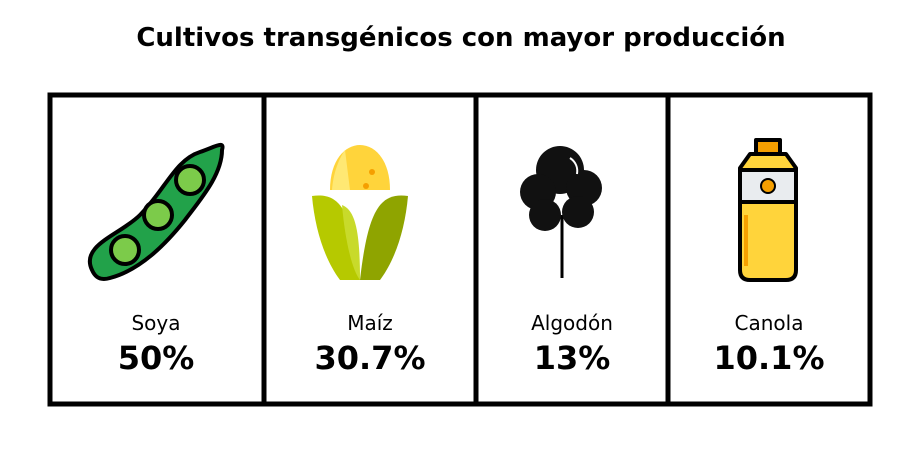  What do you see at coordinates (369, 358) in the screenshot?
I see `crop-value: 30.7%` at bounding box center [369, 358].